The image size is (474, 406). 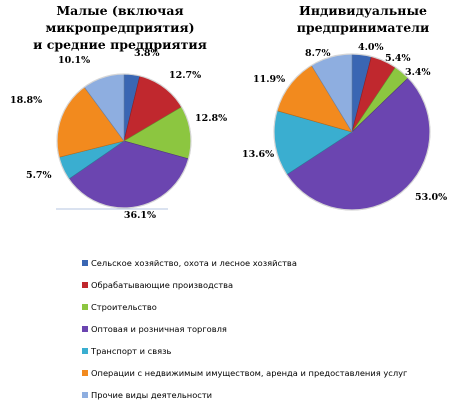 What do you see at coordinates (278, 307) in the screenshot?
I see `legend-item: Строительство` at bounding box center [278, 307].